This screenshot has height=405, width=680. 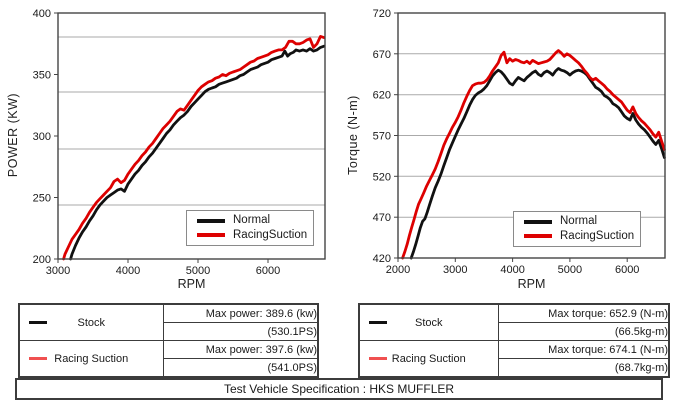 I want to click on max-torque-racing: Max torque: 674.1 (N-m), so click(x=583, y=349).